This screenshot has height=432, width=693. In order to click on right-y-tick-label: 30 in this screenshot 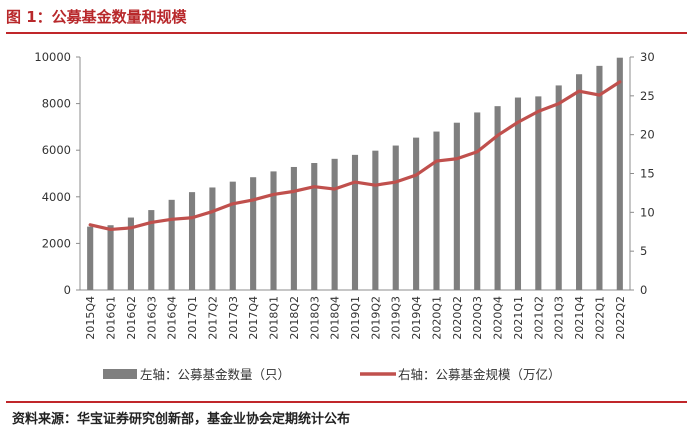, I will do `click(647, 57)`.